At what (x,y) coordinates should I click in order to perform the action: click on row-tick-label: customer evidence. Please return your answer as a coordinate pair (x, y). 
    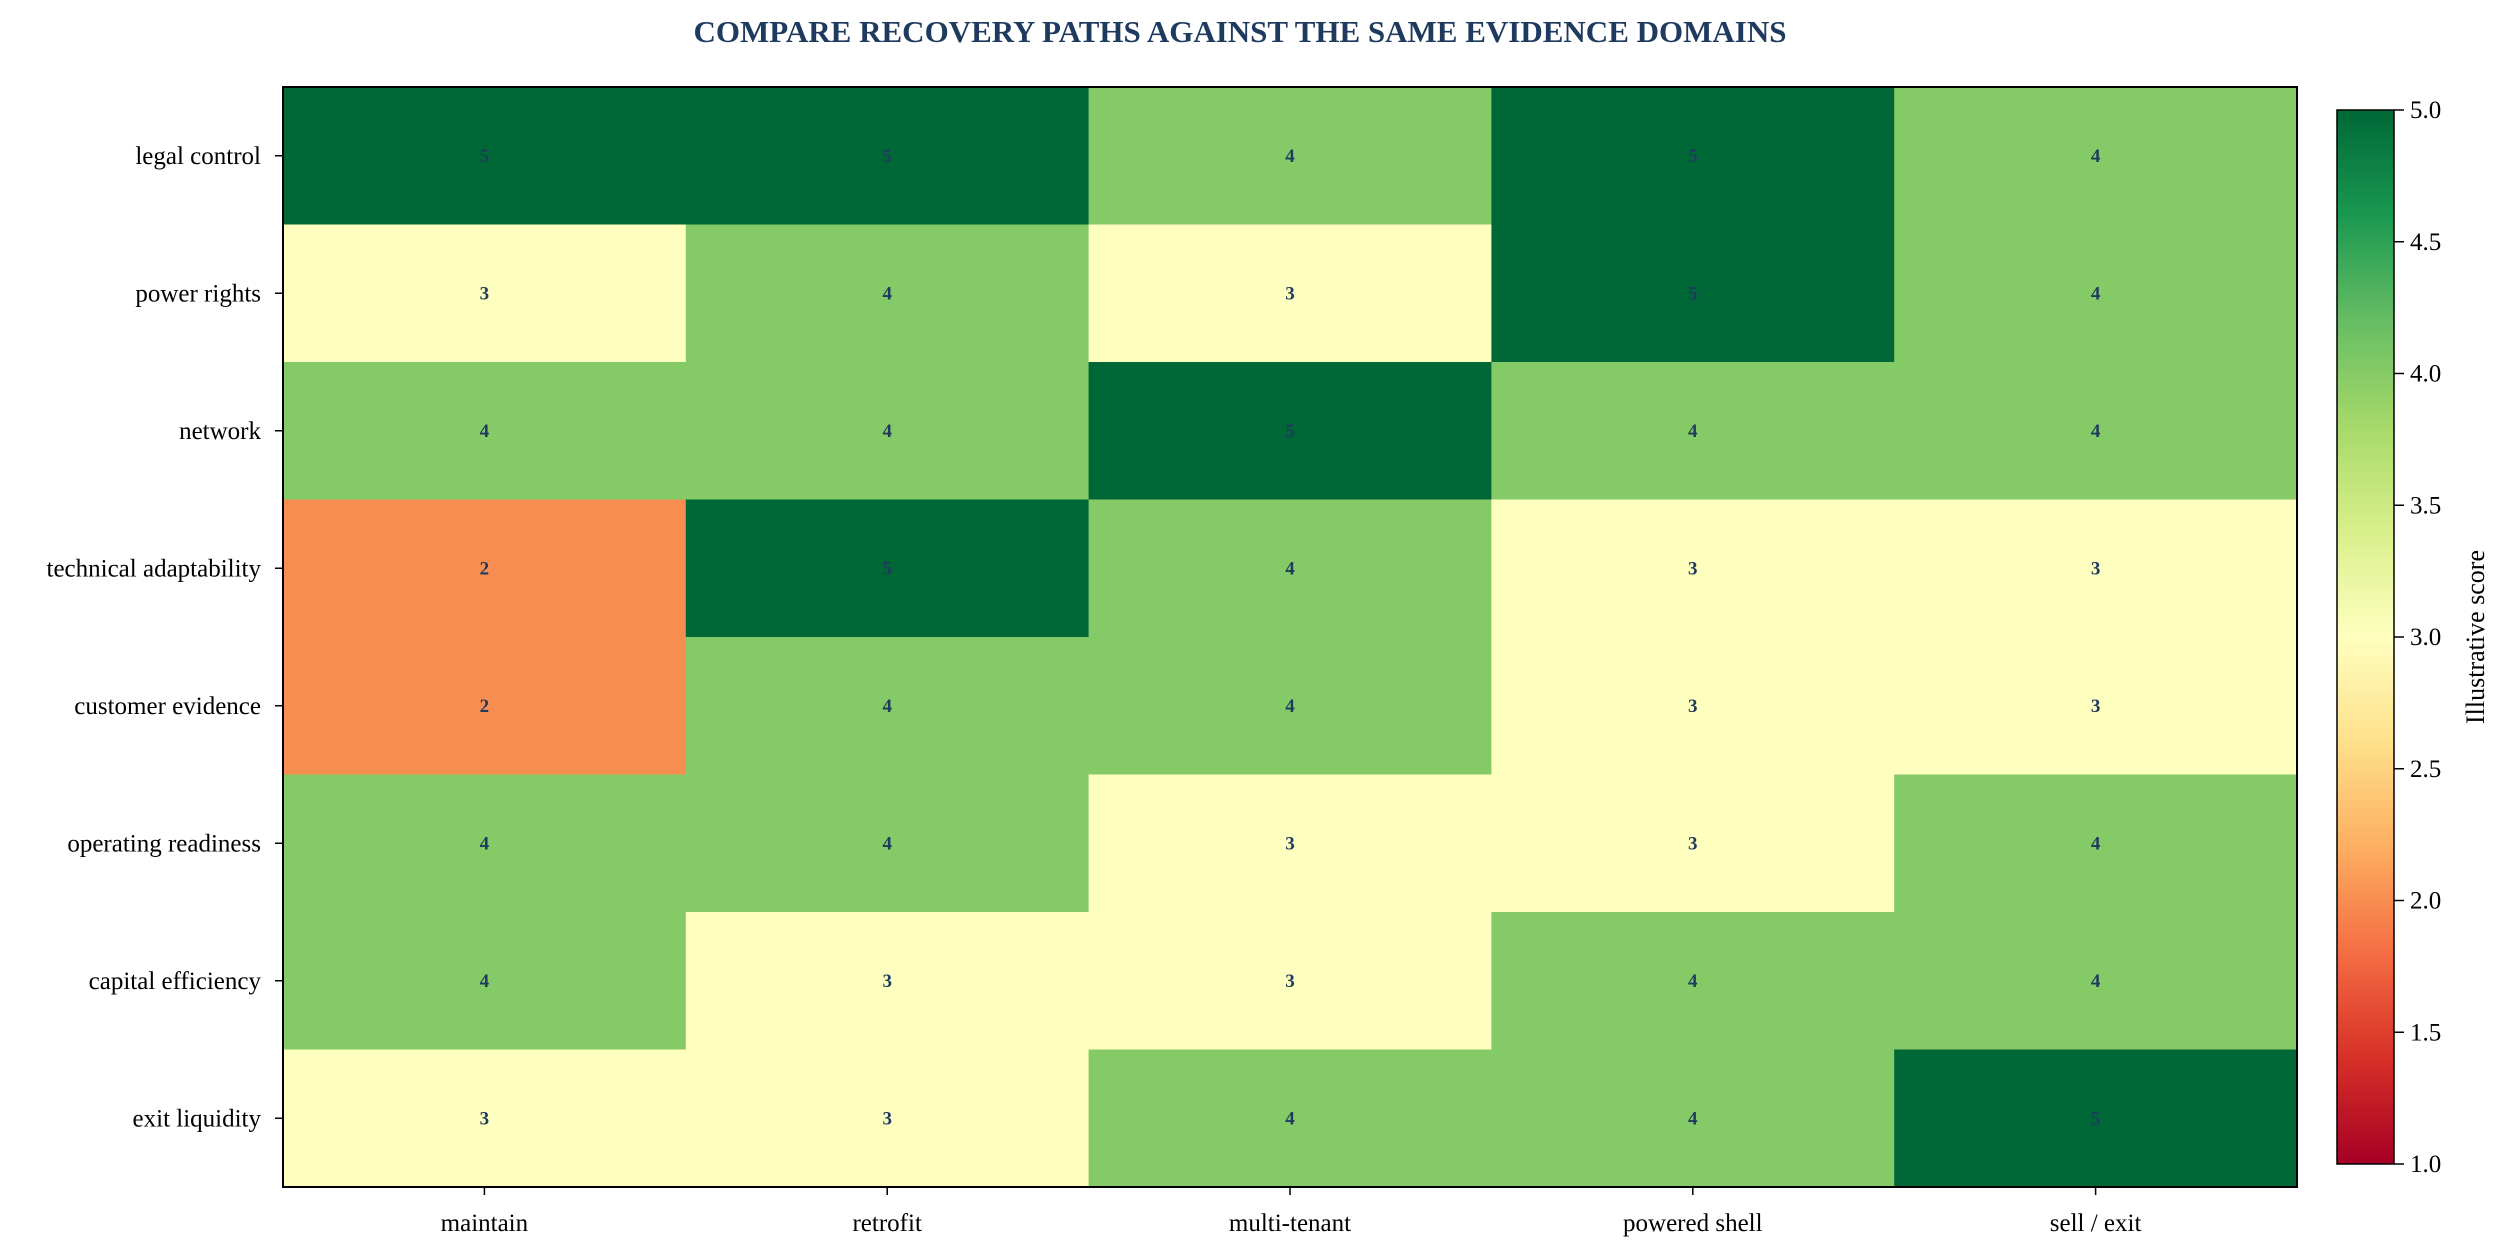
    Looking at the image, I should click on (167, 706).